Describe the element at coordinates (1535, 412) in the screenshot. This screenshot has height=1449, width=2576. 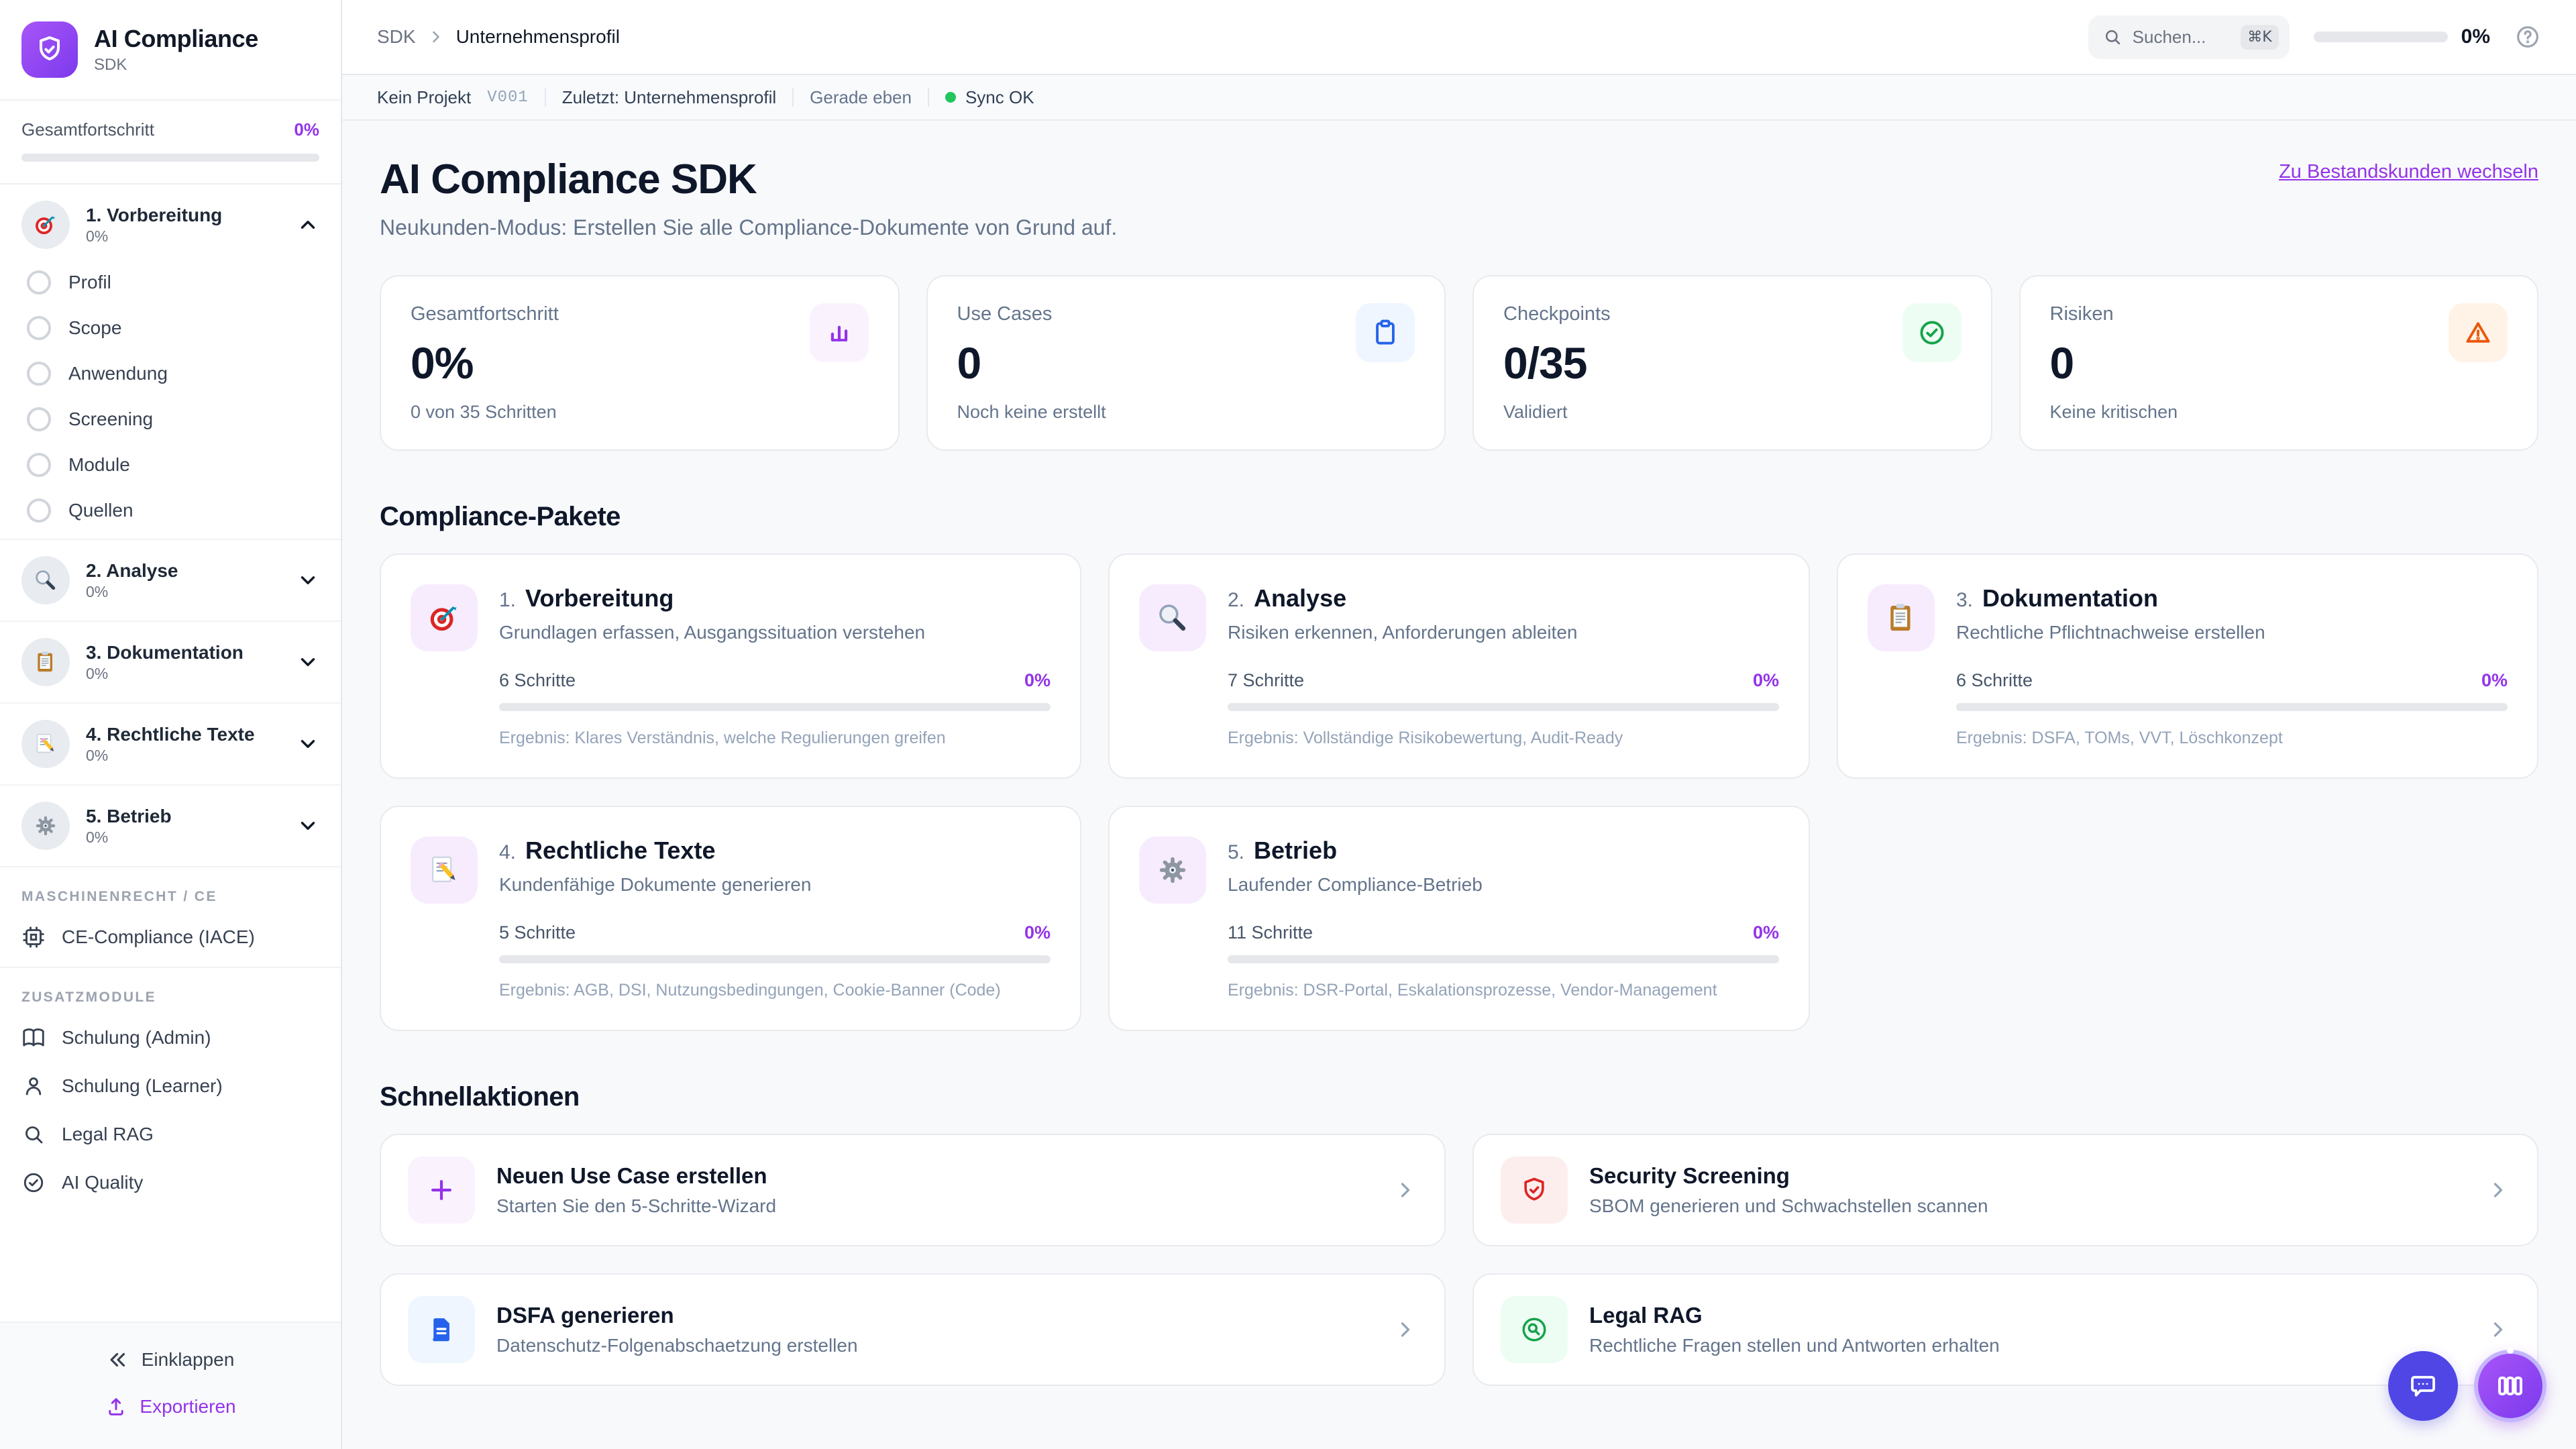
I see `stat-sub: Validiert` at that location.